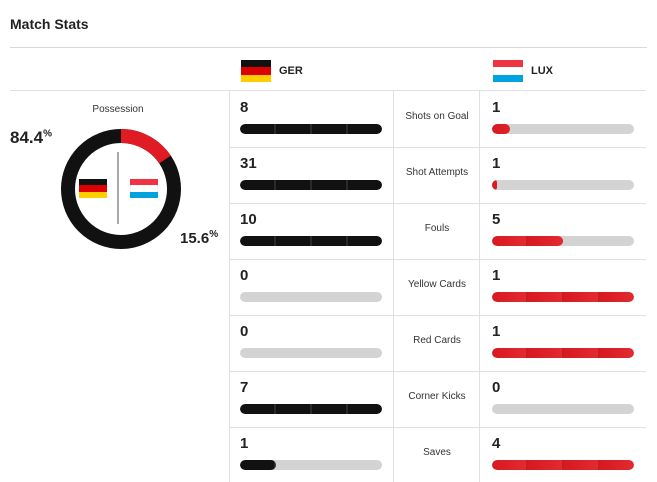 This screenshot has height=482, width=657. I want to click on column-divider, so click(229, 286).